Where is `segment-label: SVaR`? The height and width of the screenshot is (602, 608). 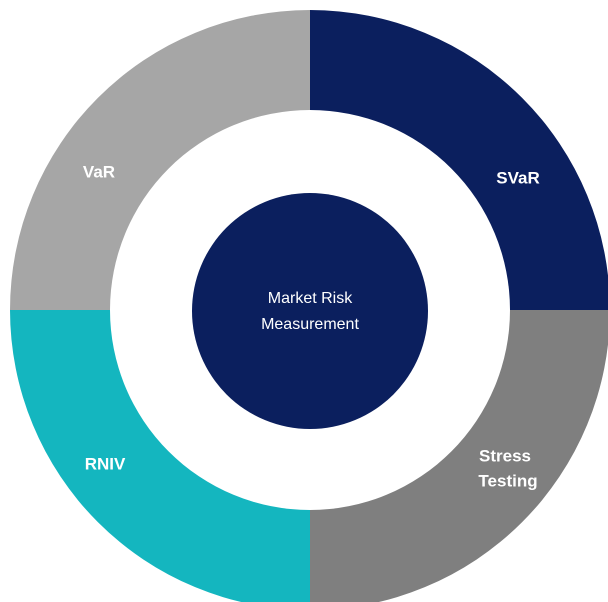
segment-label: SVaR is located at coordinates (517, 177).